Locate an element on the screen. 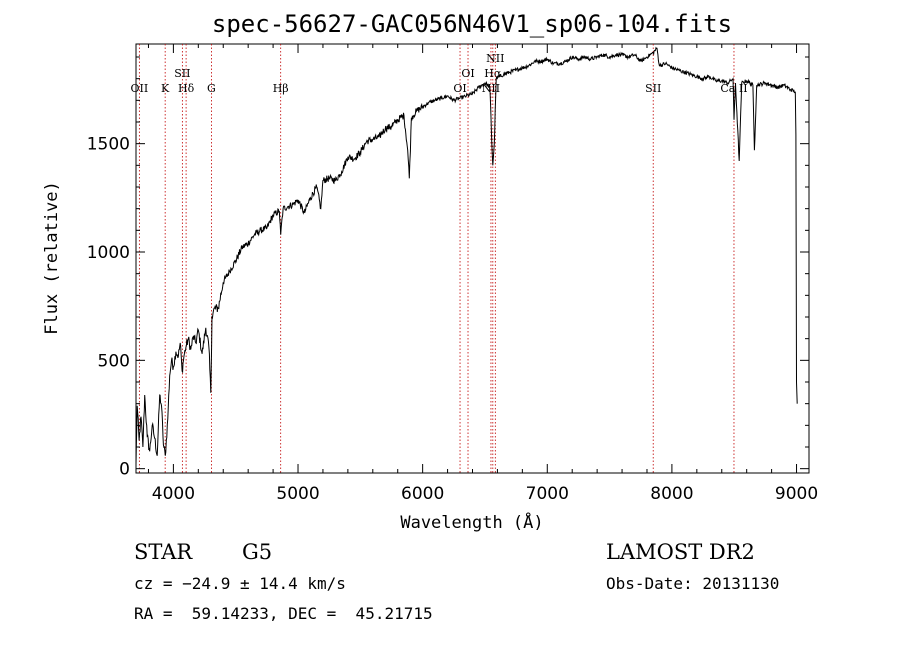  survey-name: LAMOST DR2 is located at coordinates (680, 552).